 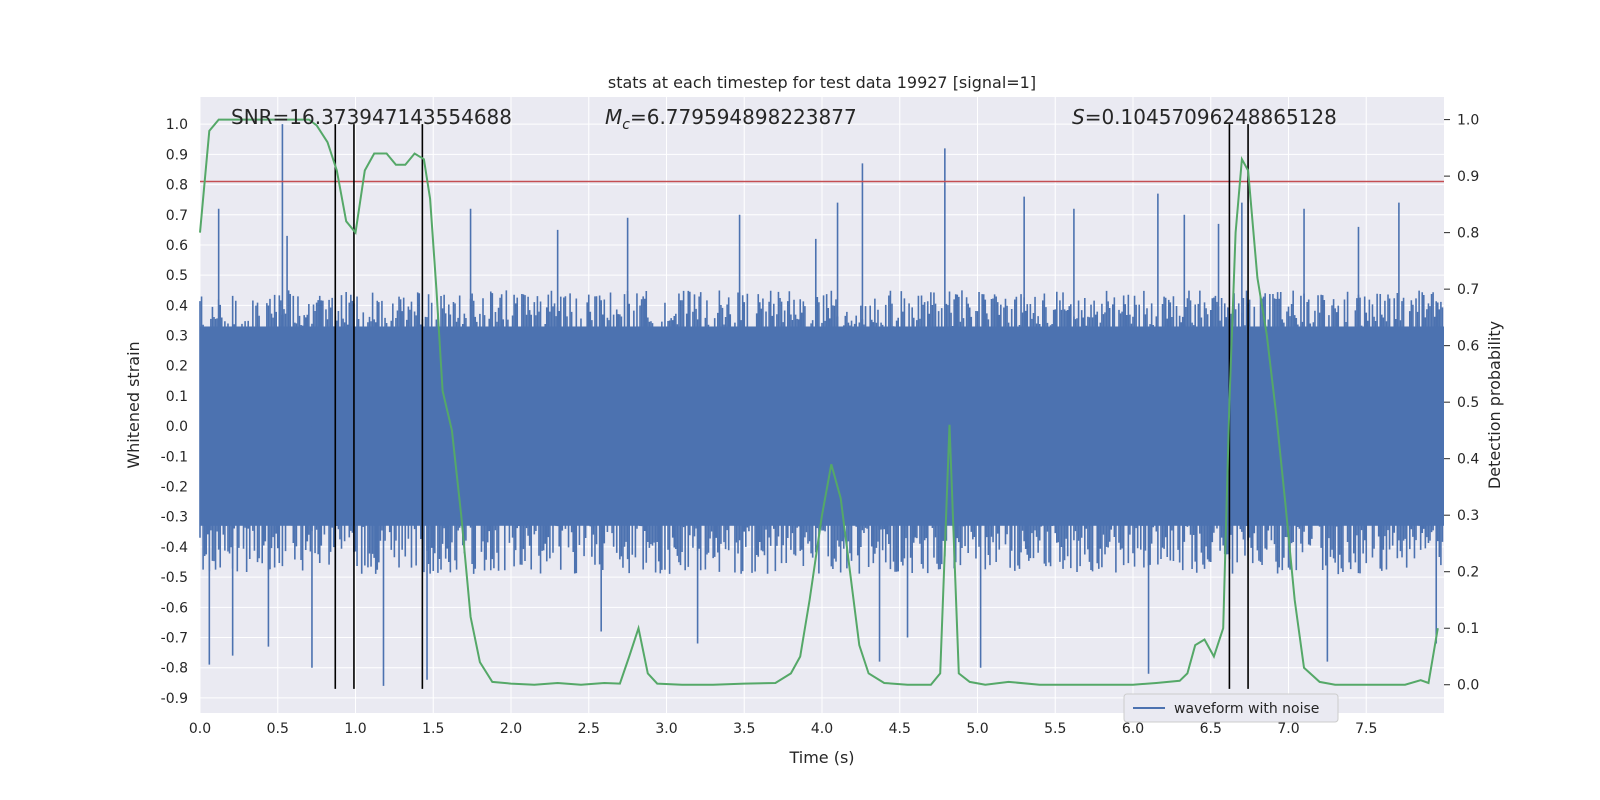 What do you see at coordinates (174, 608) in the screenshot?
I see `y-left-tick-label: -0.6` at bounding box center [174, 608].